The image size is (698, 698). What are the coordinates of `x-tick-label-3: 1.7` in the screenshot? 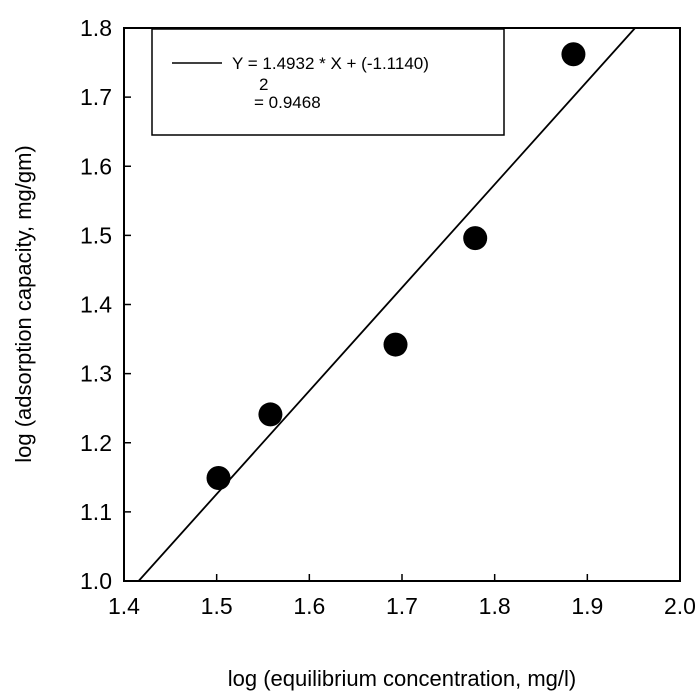 It's located at (402, 606).